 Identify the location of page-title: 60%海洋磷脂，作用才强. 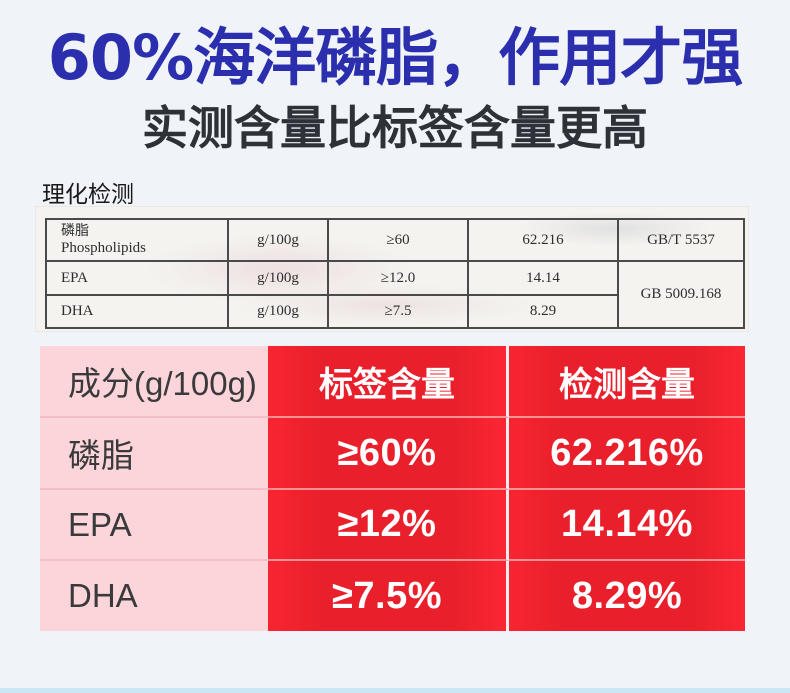
(395, 57).